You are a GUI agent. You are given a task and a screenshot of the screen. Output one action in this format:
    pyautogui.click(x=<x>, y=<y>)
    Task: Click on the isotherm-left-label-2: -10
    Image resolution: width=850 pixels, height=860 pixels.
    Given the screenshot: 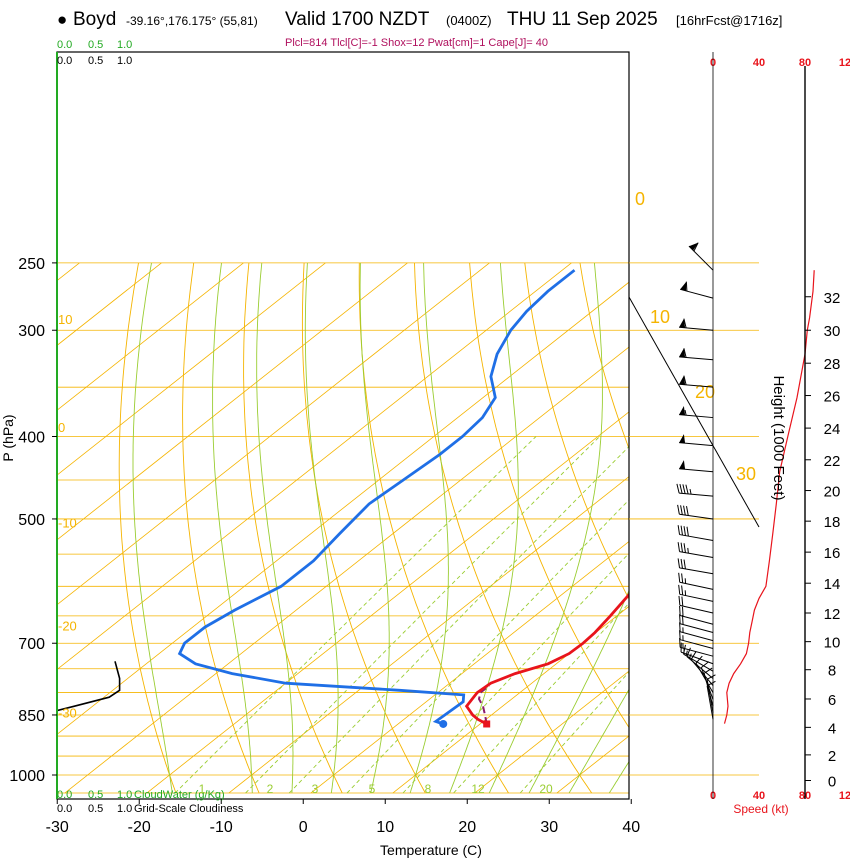 What is the action you would take?
    pyautogui.click(x=67, y=523)
    